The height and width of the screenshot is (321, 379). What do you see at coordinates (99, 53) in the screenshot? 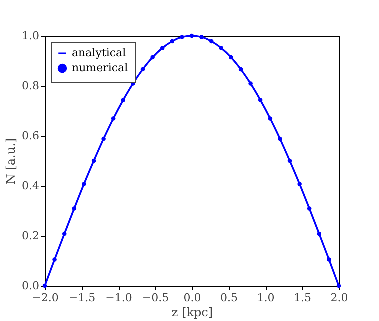
I see `legend-label: analytical` at bounding box center [99, 53].